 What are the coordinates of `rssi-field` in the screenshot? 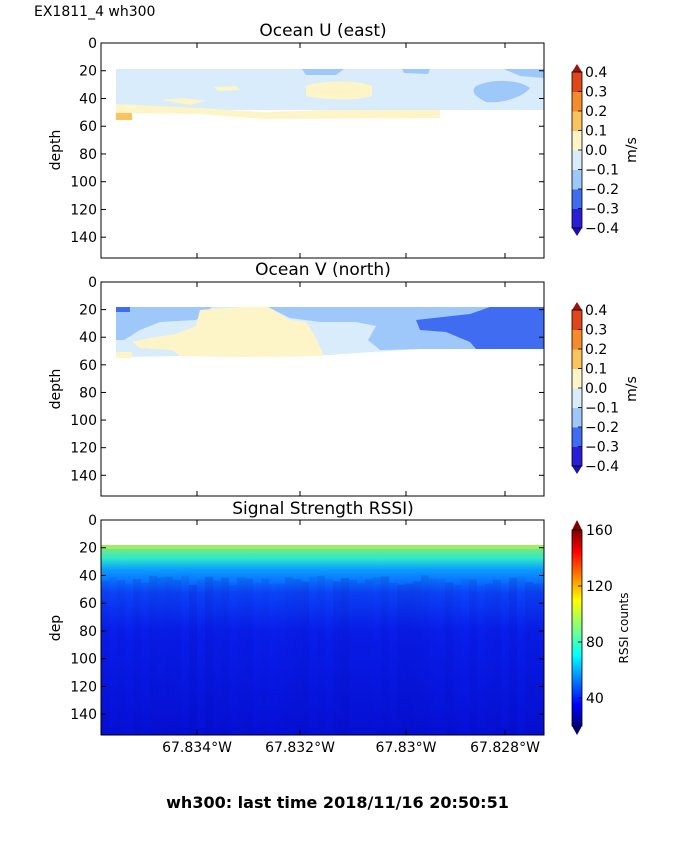 It's located at (322, 640).